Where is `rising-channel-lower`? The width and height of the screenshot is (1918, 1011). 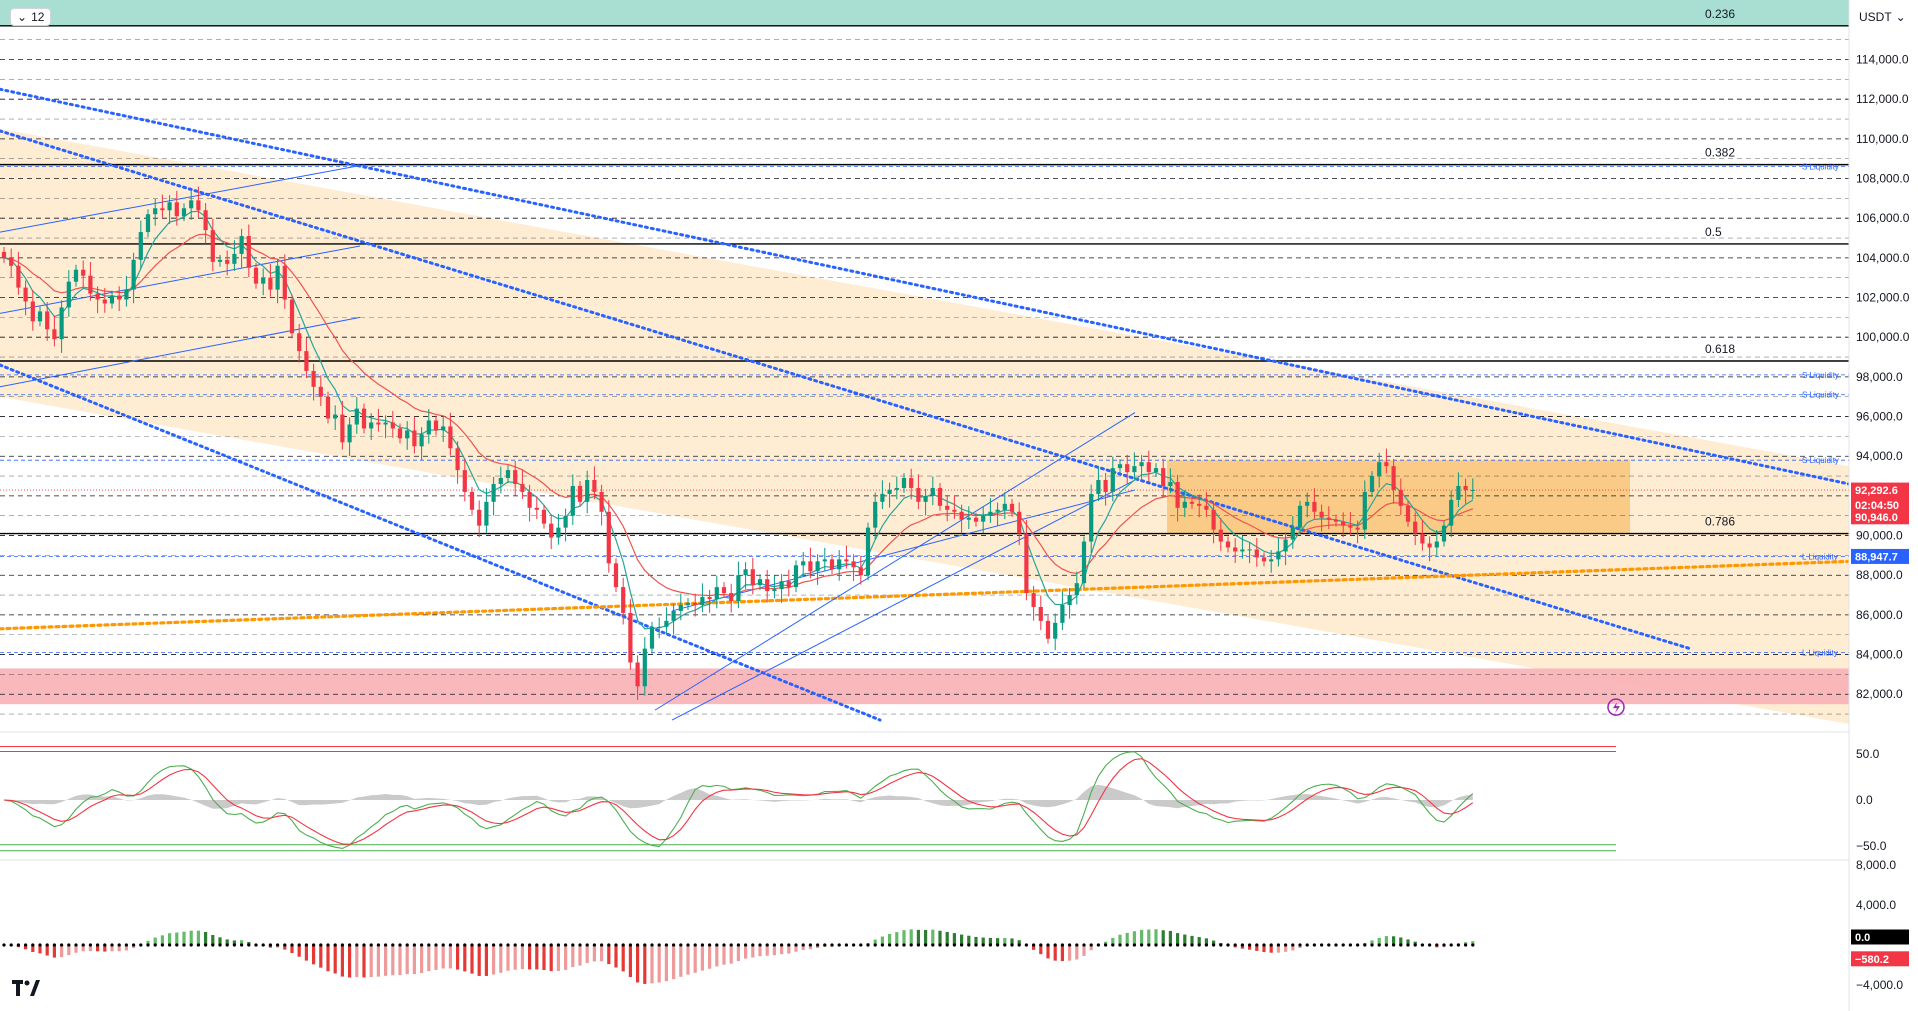
rising-channel-lower is located at coordinates (903, 600).